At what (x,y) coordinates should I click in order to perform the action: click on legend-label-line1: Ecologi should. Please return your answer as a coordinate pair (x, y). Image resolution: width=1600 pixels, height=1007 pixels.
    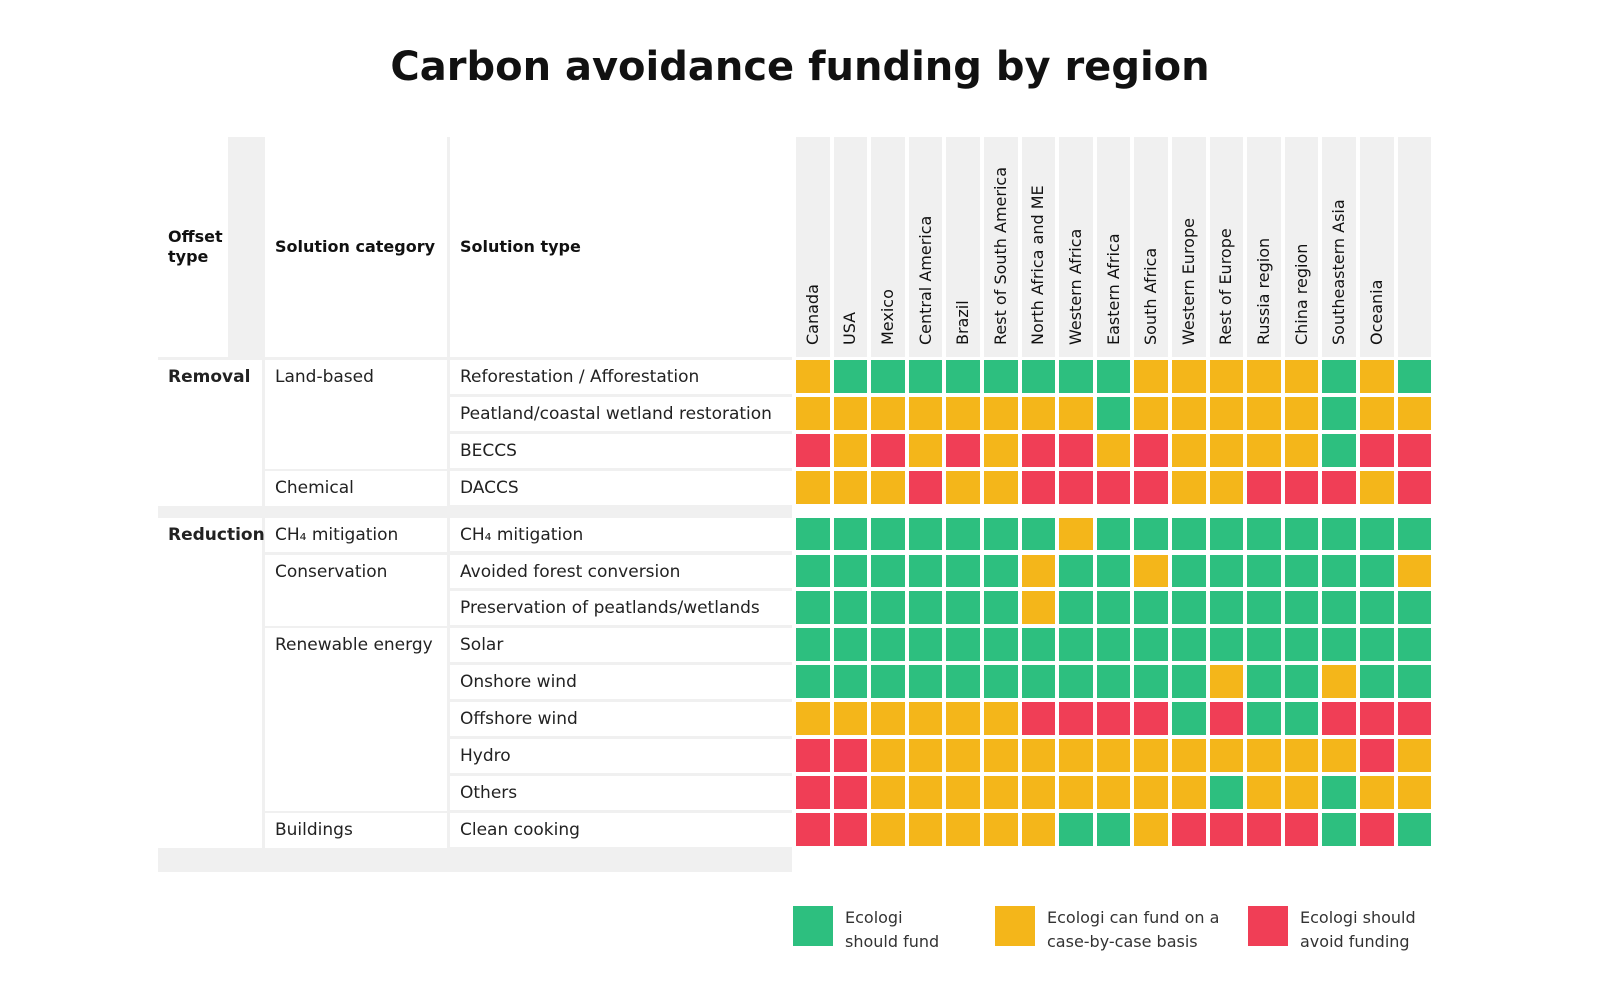
    Looking at the image, I should click on (1358, 917).